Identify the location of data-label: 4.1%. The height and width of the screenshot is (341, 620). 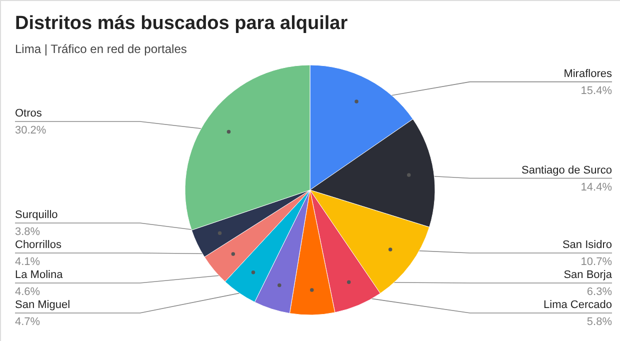
(27, 262).